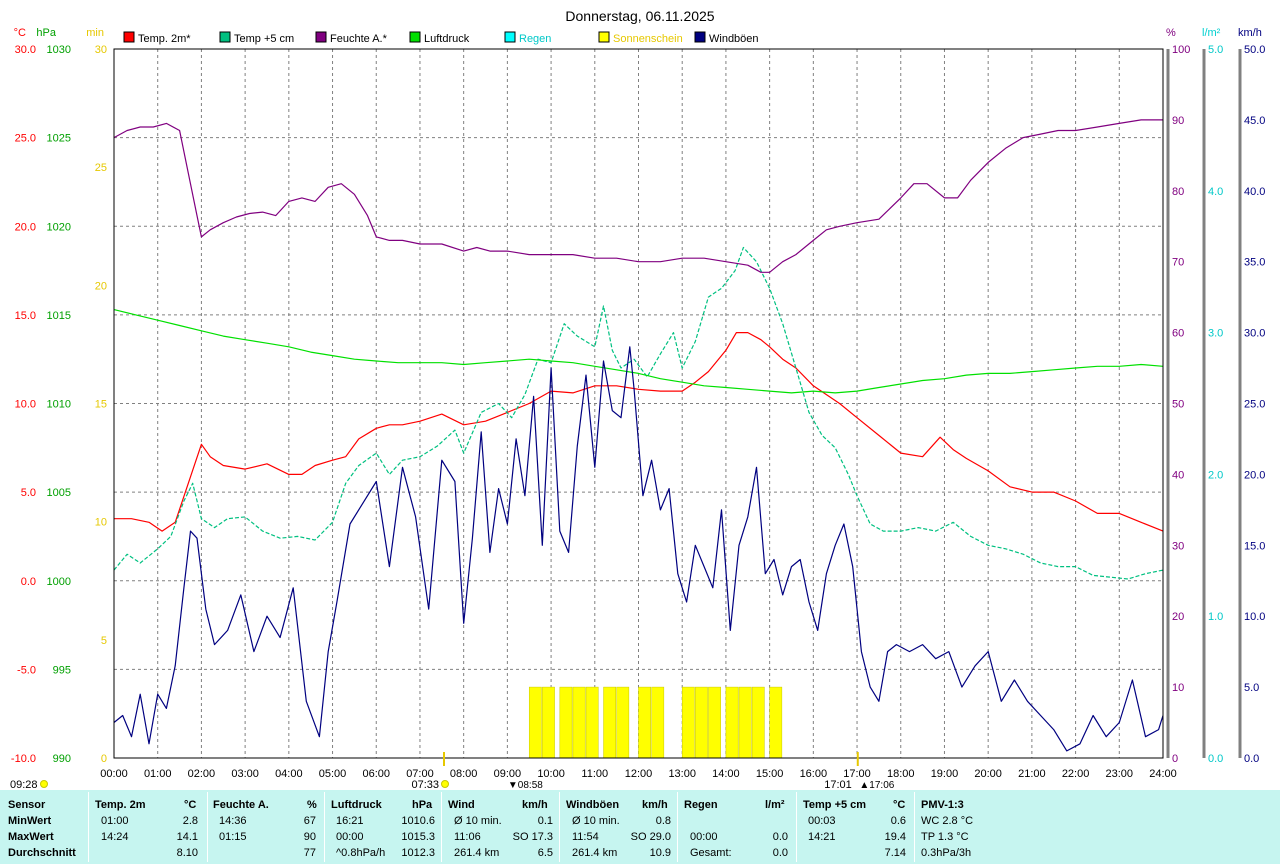 This screenshot has width=1280, height=864. Describe the element at coordinates (28, 493) in the screenshot. I see `temp-tick-label: 5.0` at that location.